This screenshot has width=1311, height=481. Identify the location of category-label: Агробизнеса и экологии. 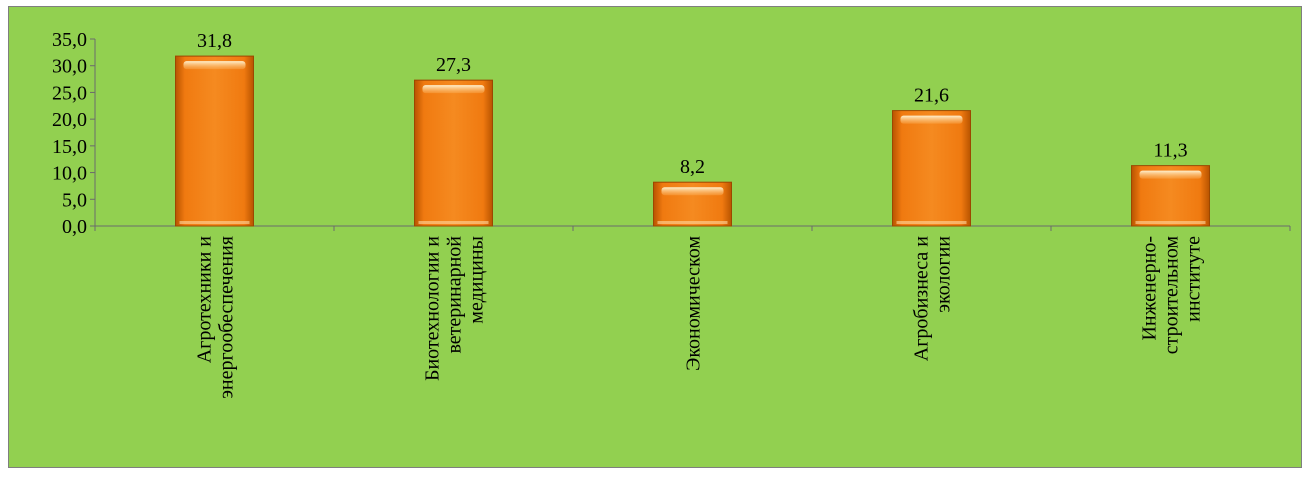
(933, 299).